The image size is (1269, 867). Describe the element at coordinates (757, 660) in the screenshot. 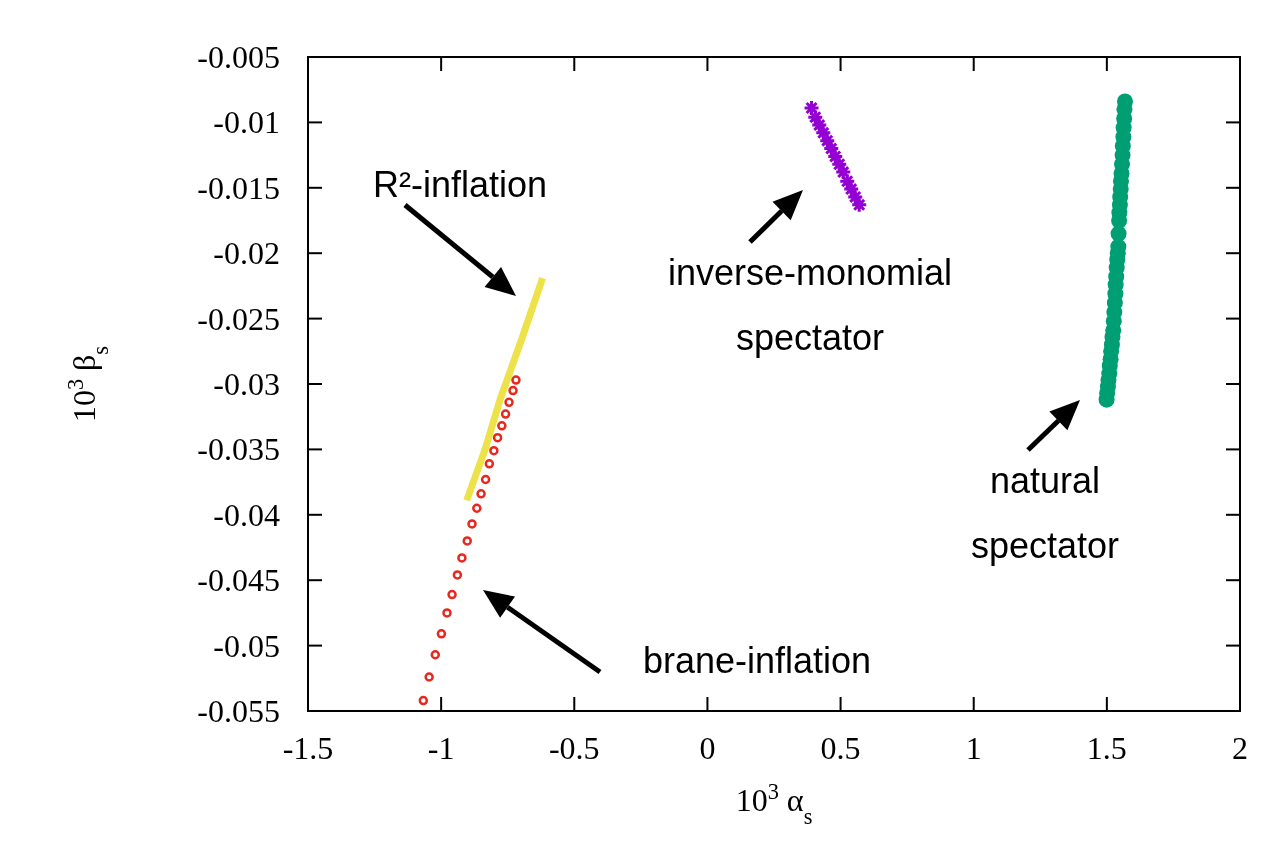

I see `annotation: brane-inflation` at that location.